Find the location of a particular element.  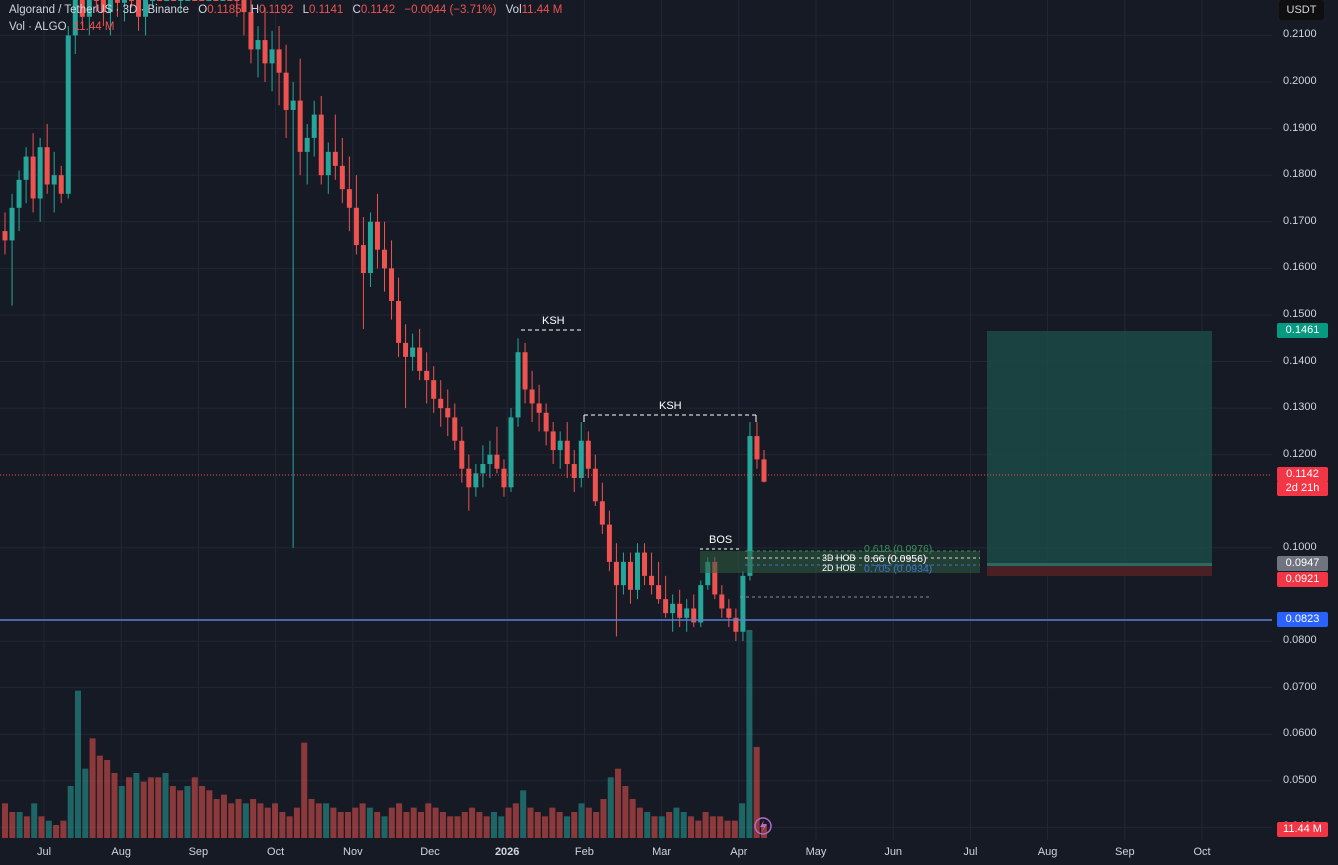

time-axis-label: Oct is located at coordinates (276, 852).